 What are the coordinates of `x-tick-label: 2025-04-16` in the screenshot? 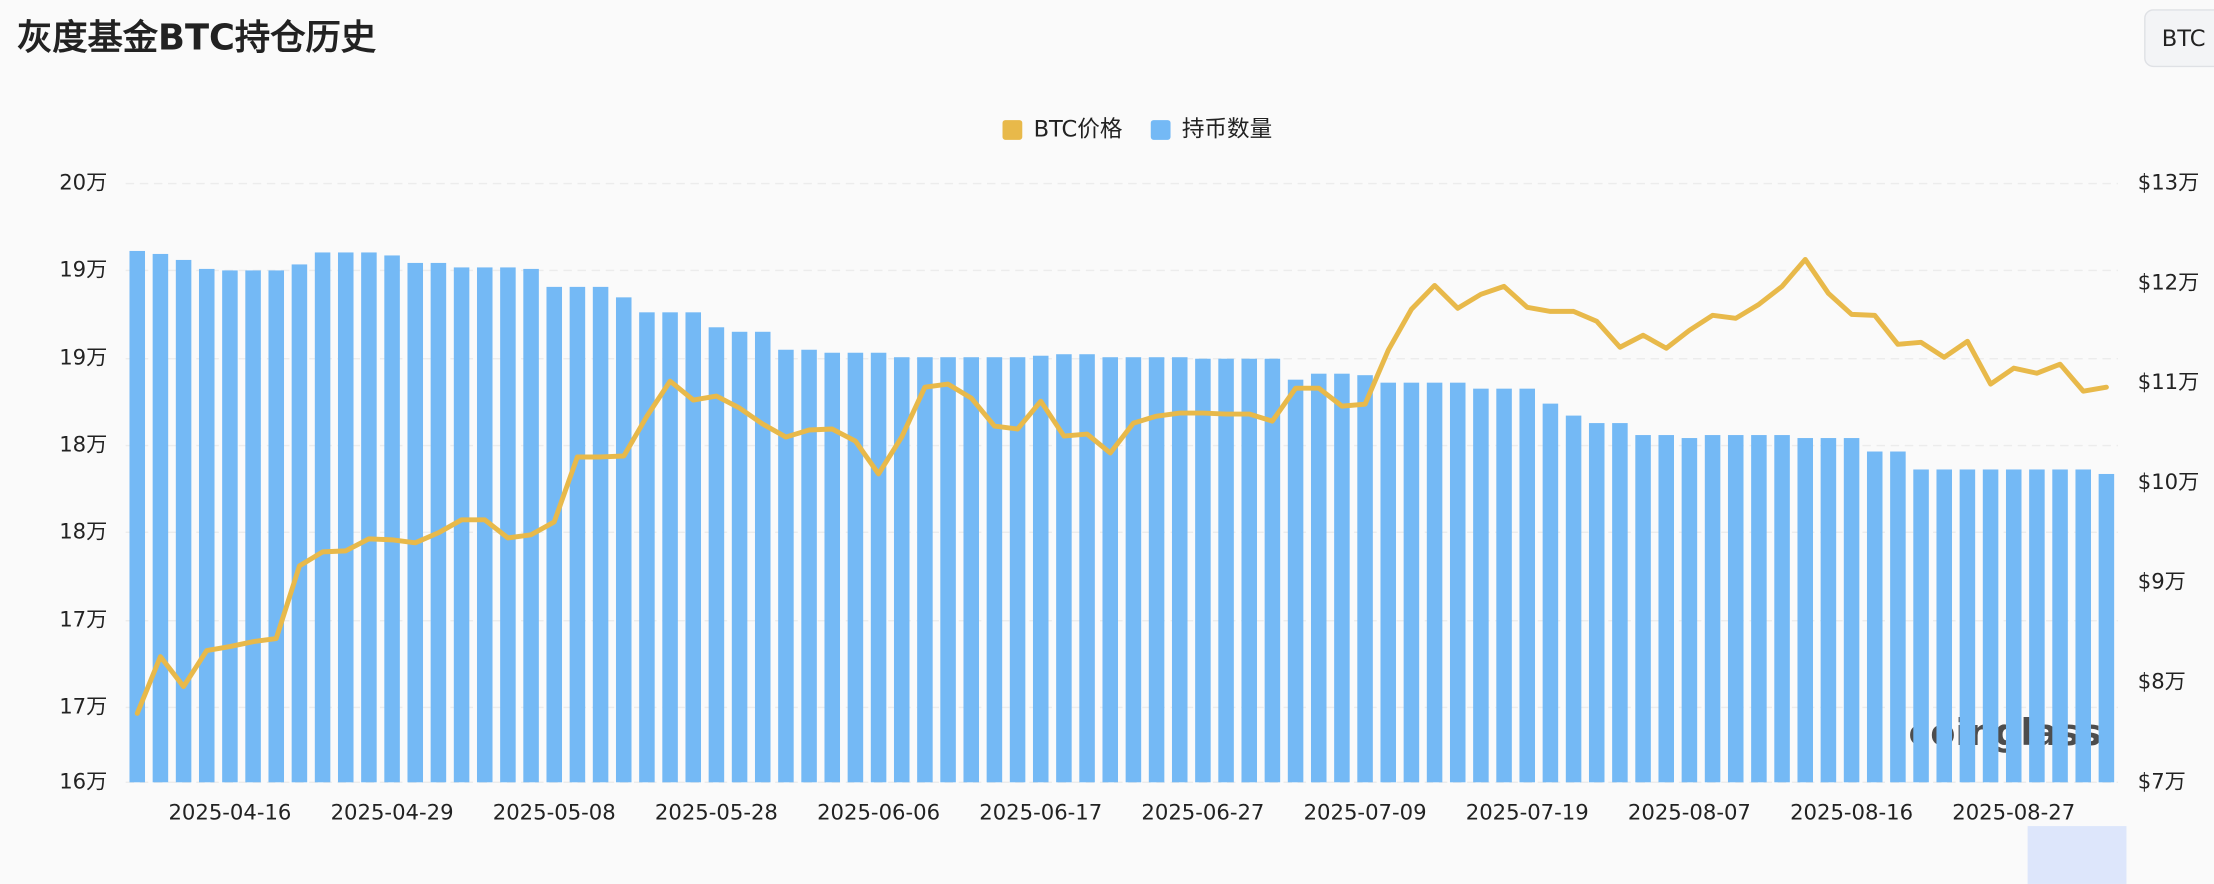 It's located at (229, 811).